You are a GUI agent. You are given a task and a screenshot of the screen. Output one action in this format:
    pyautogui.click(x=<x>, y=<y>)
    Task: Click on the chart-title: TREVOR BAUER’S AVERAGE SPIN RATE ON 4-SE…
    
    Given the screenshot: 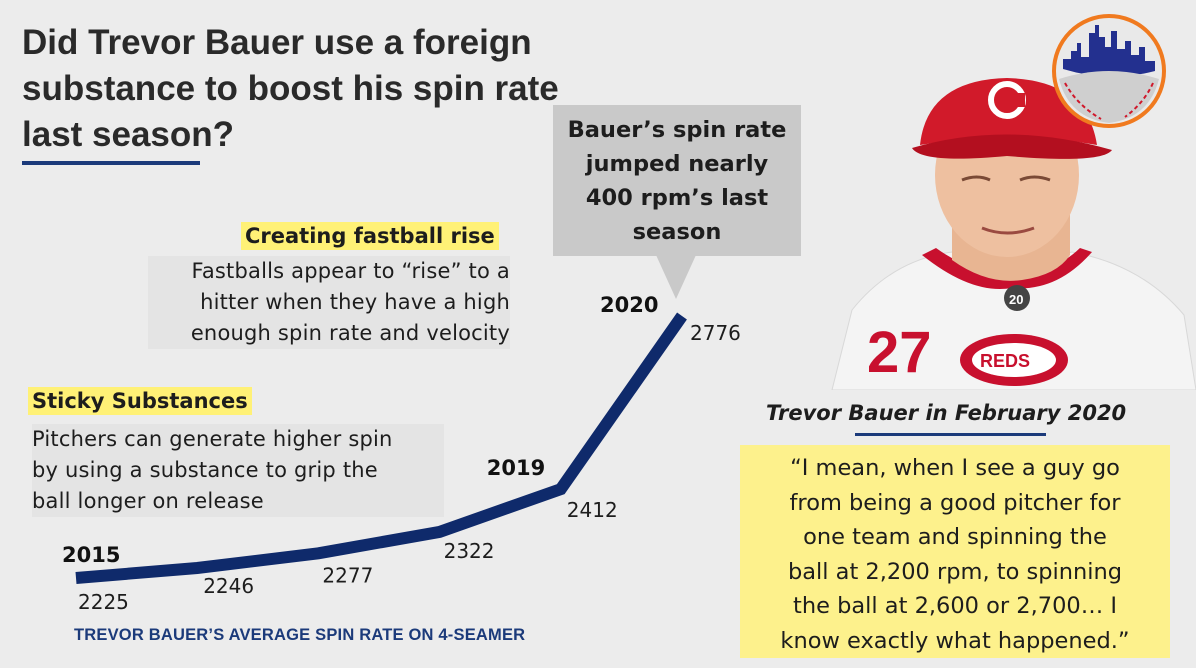 What is the action you would take?
    pyautogui.click(x=300, y=635)
    